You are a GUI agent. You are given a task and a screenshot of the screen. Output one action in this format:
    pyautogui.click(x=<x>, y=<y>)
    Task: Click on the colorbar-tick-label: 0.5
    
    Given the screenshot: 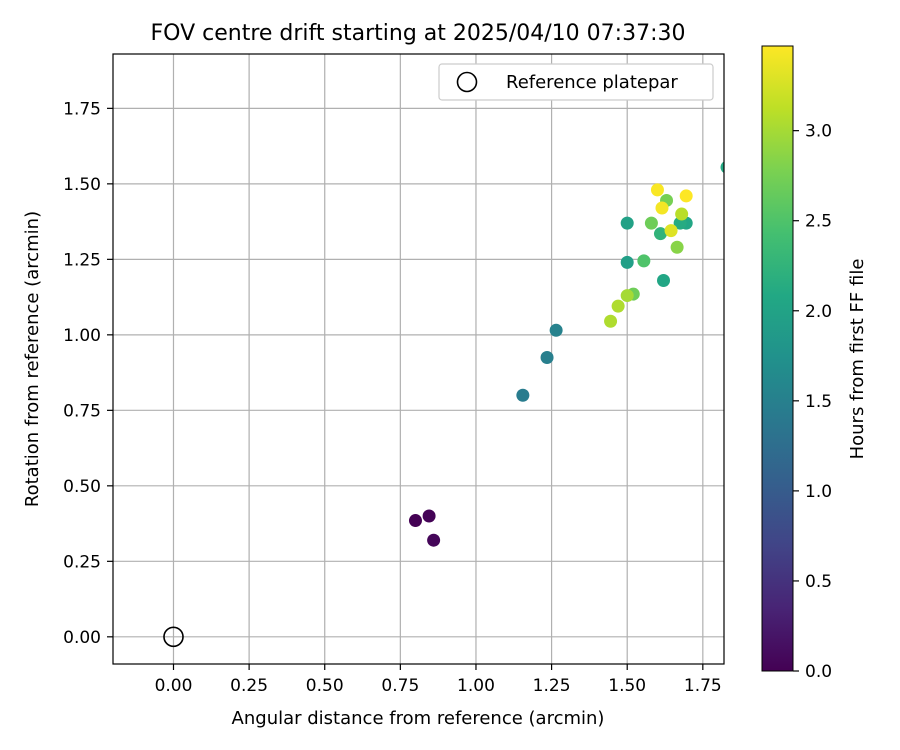 What is the action you would take?
    pyautogui.click(x=818, y=582)
    